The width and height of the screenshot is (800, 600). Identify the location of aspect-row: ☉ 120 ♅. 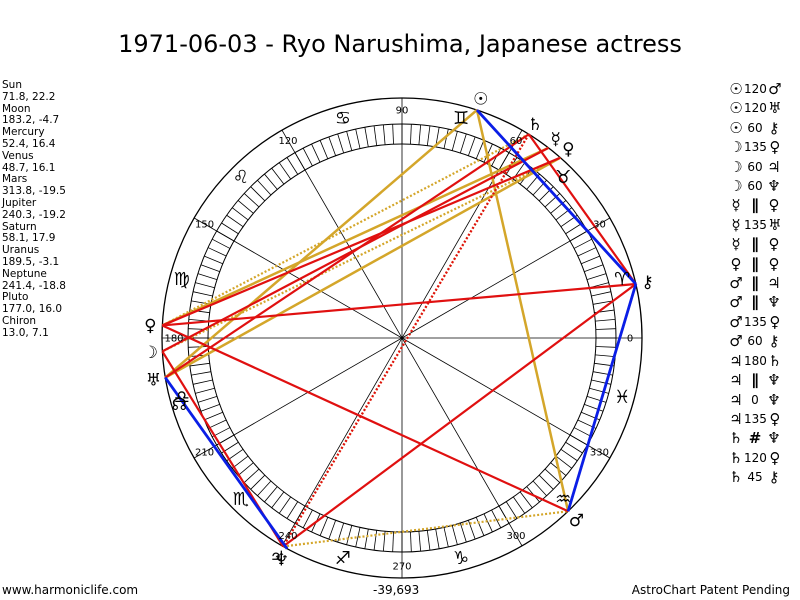
(755, 108).